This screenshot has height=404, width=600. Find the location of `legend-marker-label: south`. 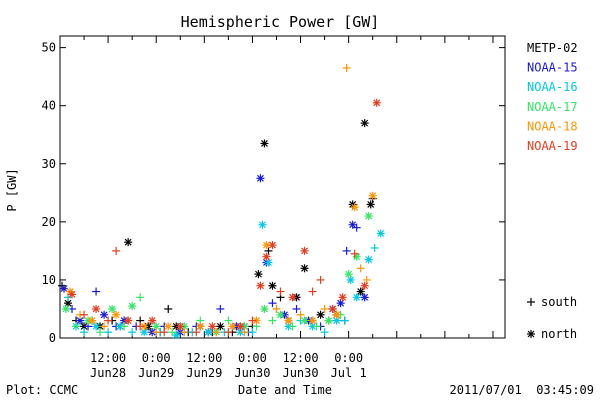

legend-marker-label: south is located at coordinates (559, 302).